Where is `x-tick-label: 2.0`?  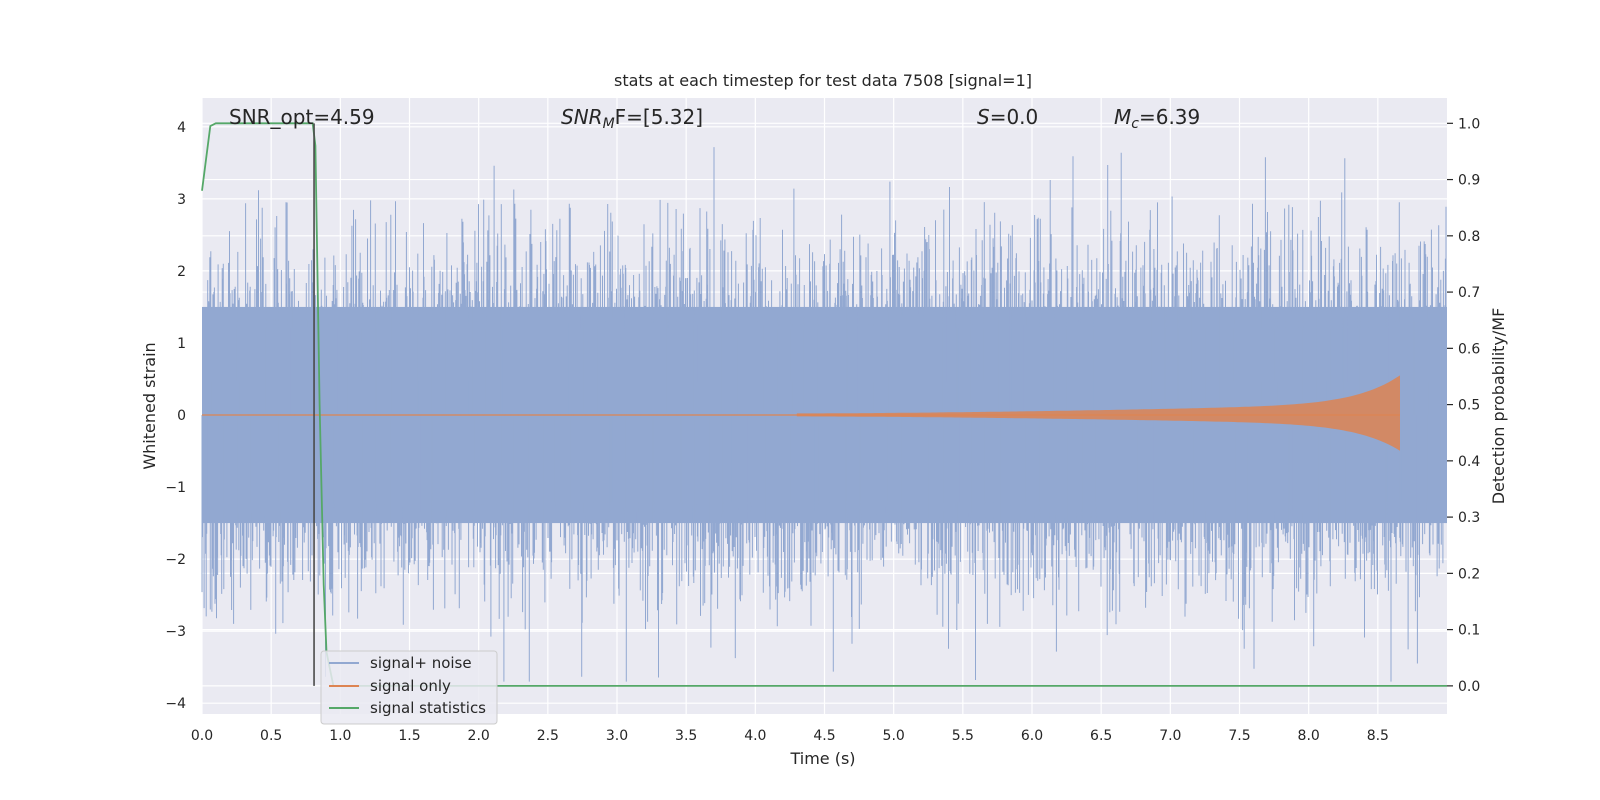 x-tick-label: 2.0 is located at coordinates (479, 736).